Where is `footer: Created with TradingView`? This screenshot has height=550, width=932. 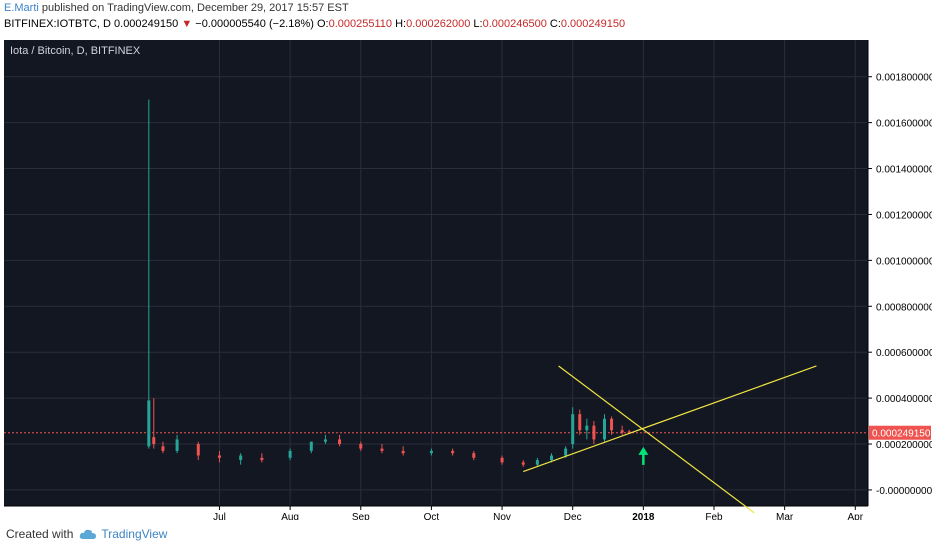 footer: Created with TradingView is located at coordinates (86, 534).